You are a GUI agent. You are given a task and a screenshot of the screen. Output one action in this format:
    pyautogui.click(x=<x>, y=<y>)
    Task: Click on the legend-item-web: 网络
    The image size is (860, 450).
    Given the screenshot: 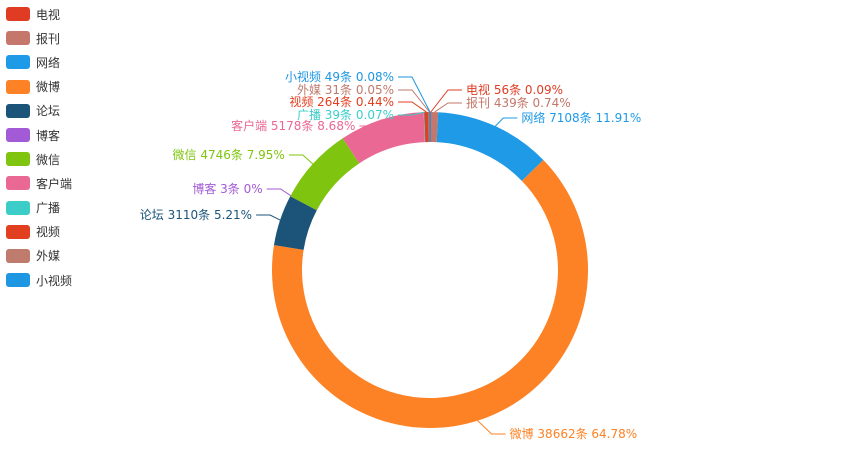 What is the action you would take?
    pyautogui.click(x=39, y=62)
    